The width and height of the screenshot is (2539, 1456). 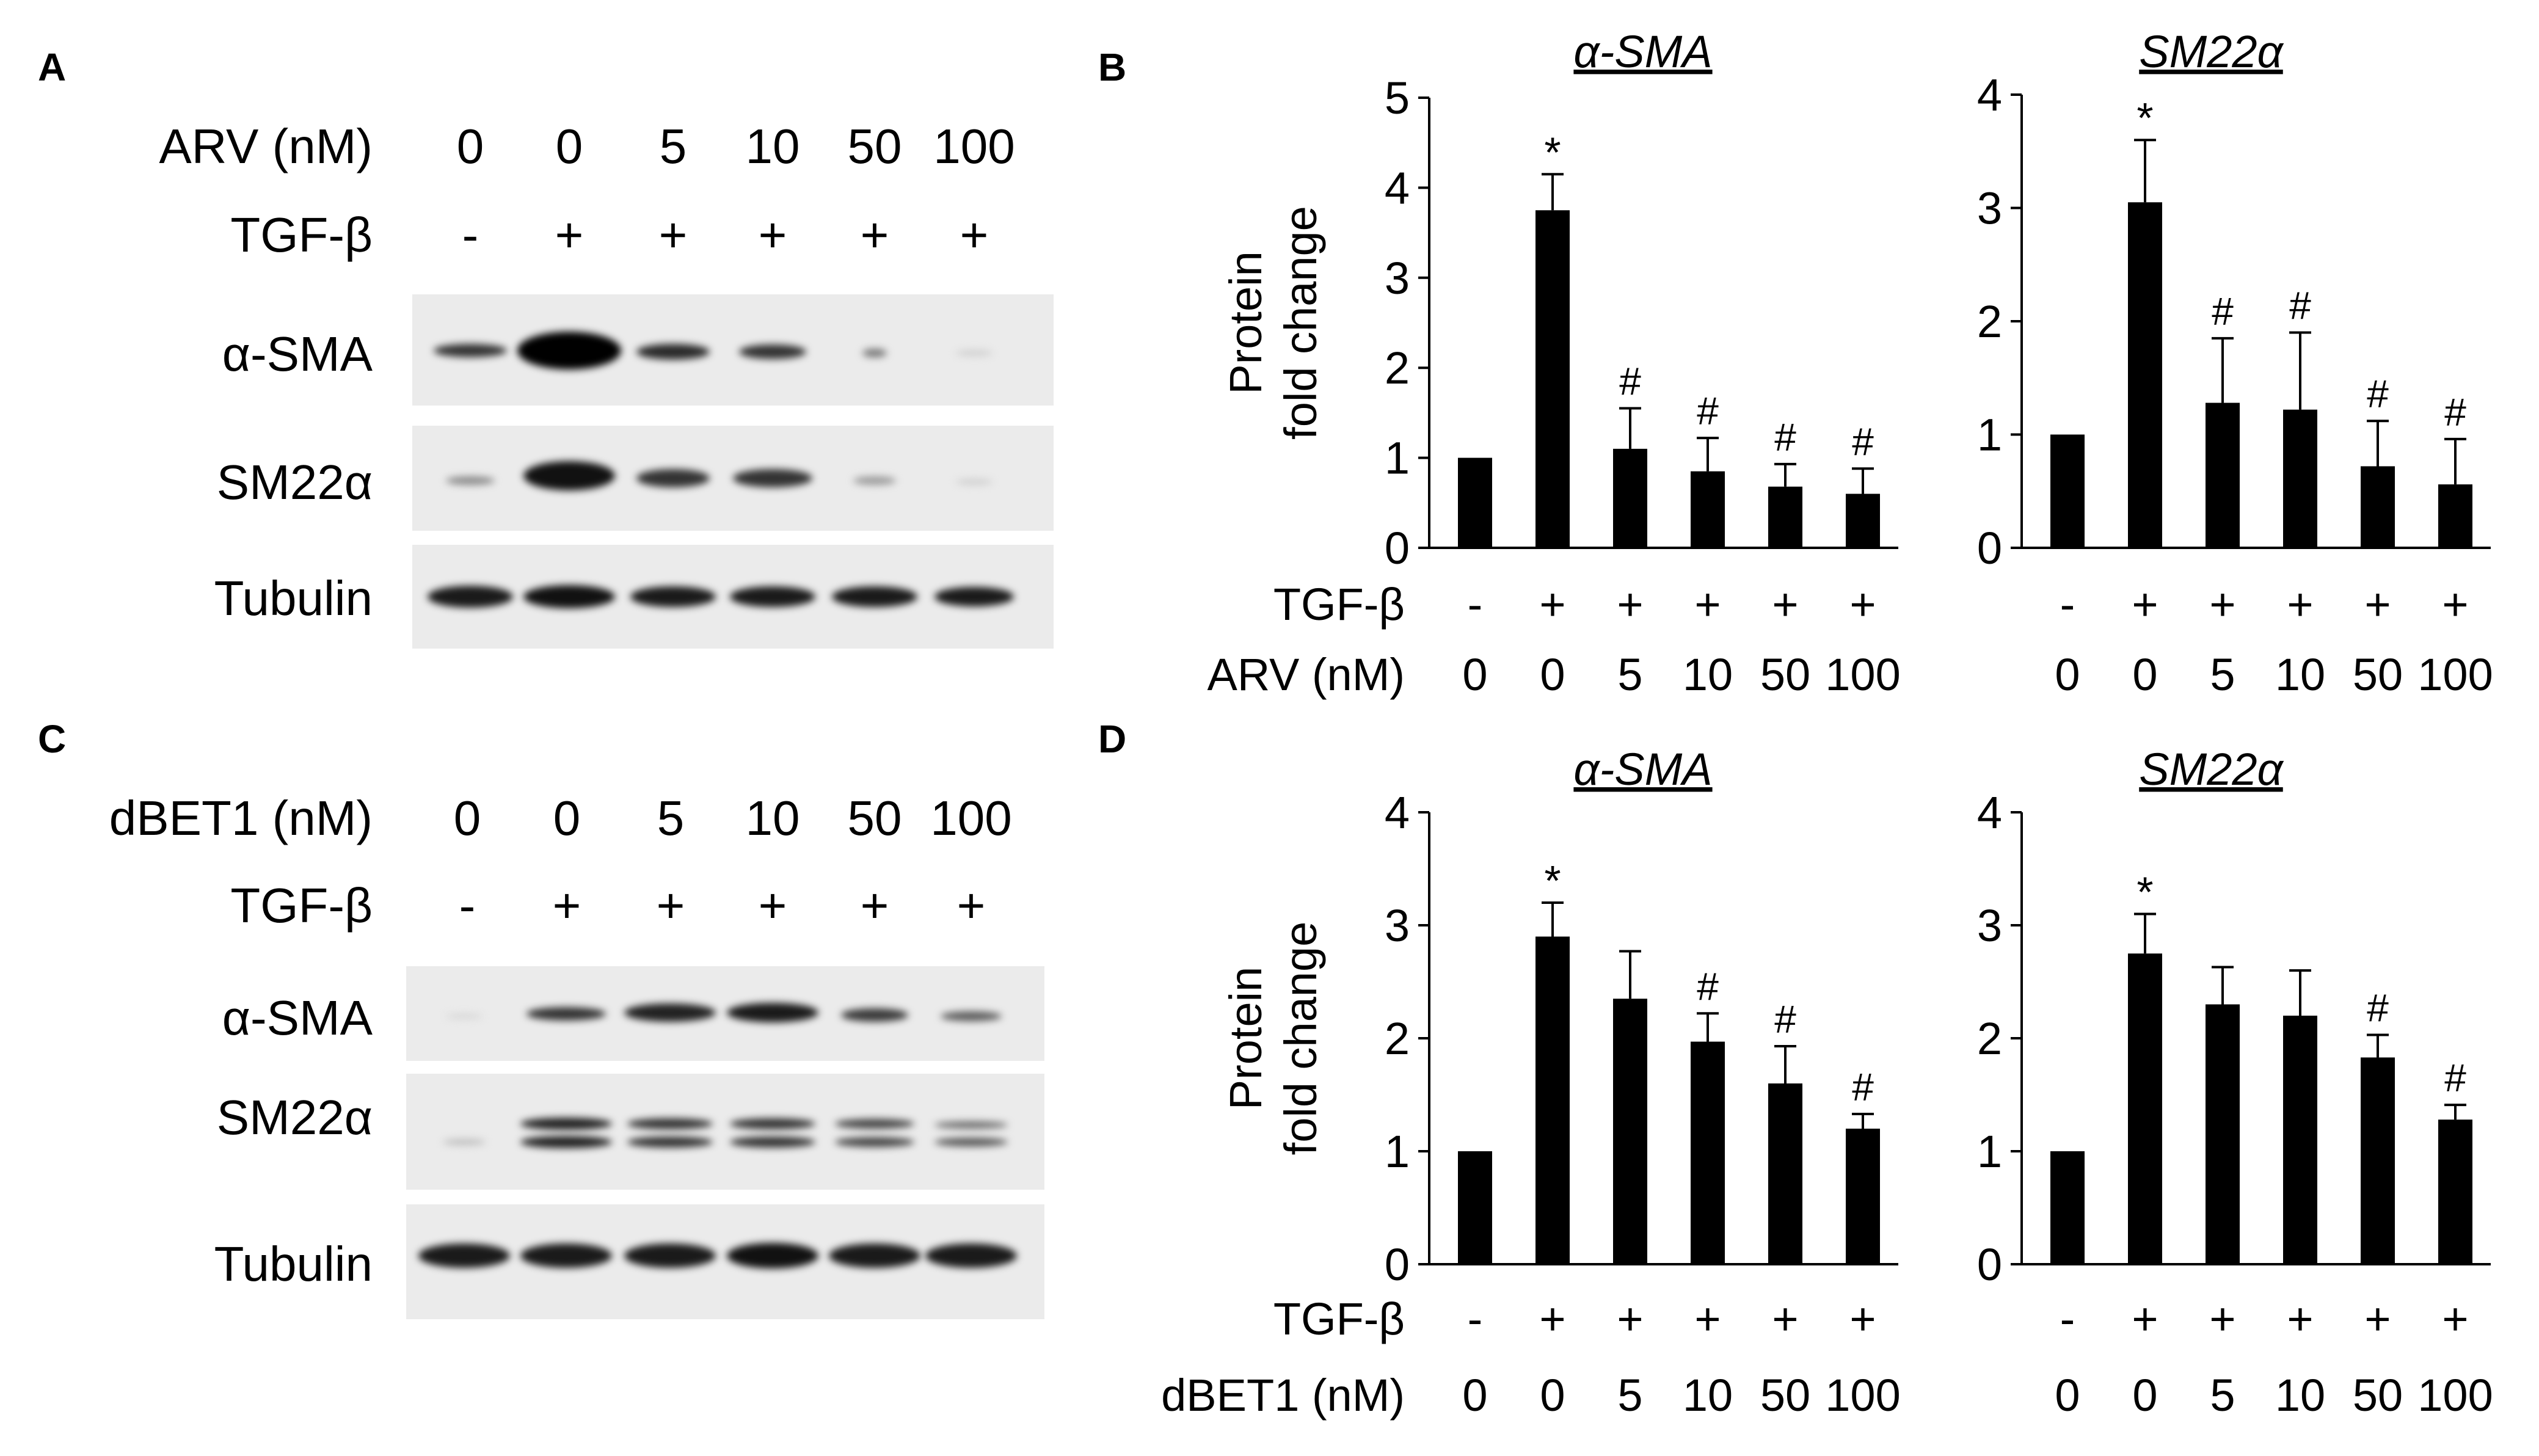 What do you see at coordinates (52, 739) in the screenshot?
I see `panel-label-c: C` at bounding box center [52, 739].